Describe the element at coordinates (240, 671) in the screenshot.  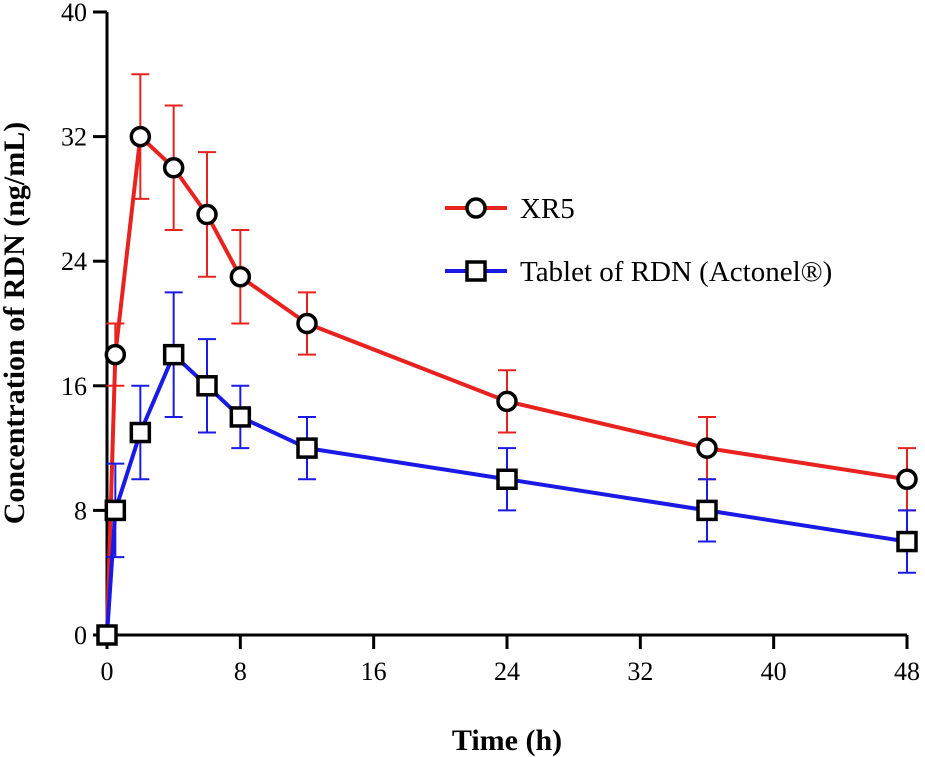
I see `x-tick-label: 8` at that location.